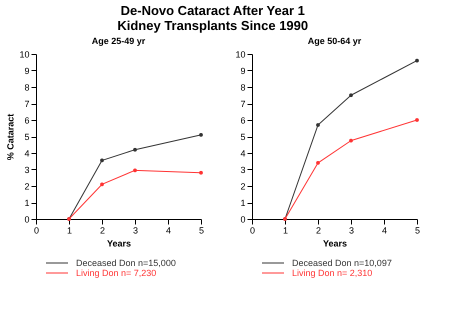  What do you see at coordinates (342, 263) in the screenshot?
I see `legend-label: Deceased Don n=10,097` at bounding box center [342, 263].